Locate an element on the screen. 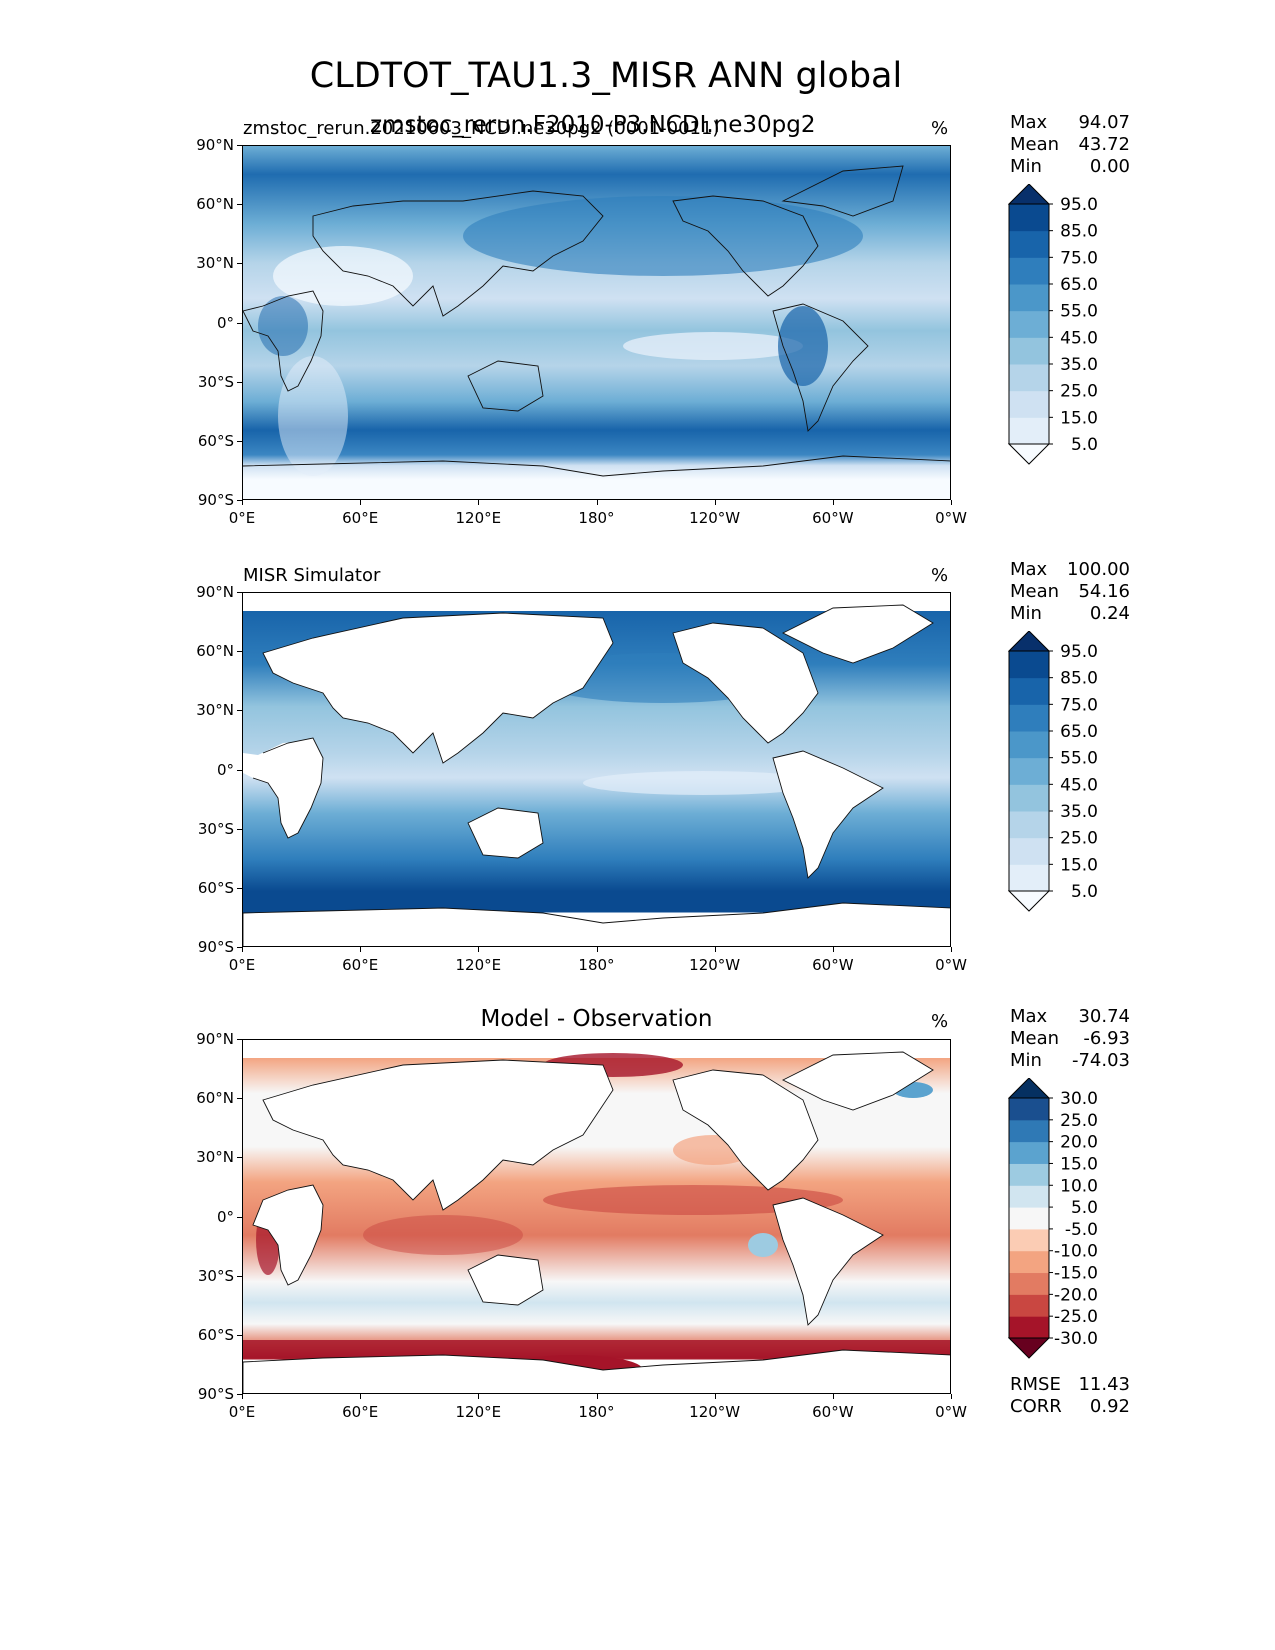  lon-tick-label: 0°E is located at coordinates (242, 1412).